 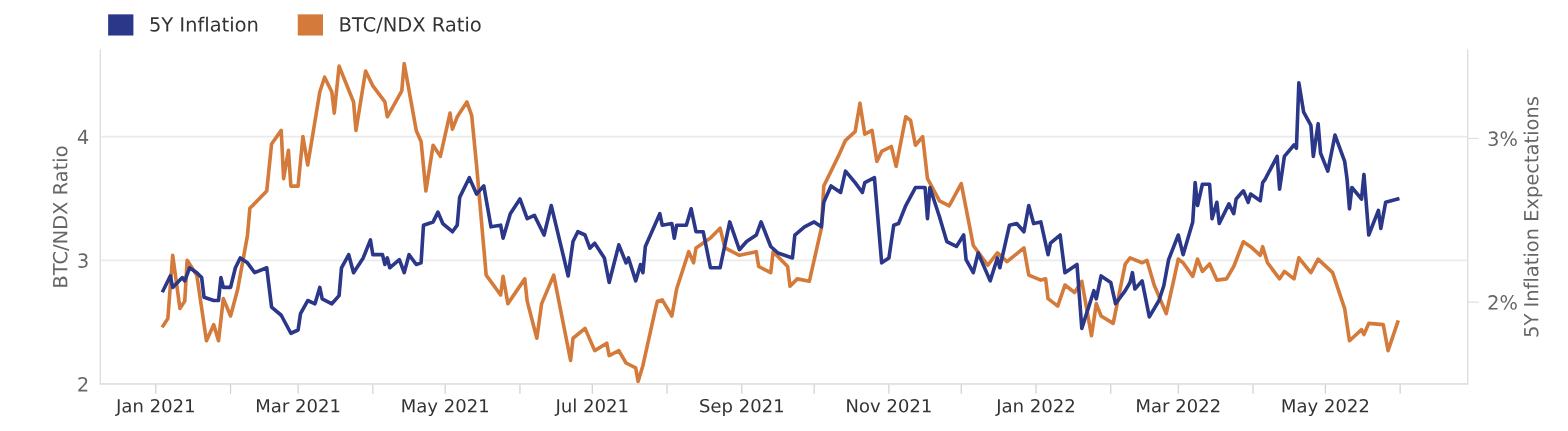 I want to click on x-tick-label: Jul 2021, so click(x=591, y=407).